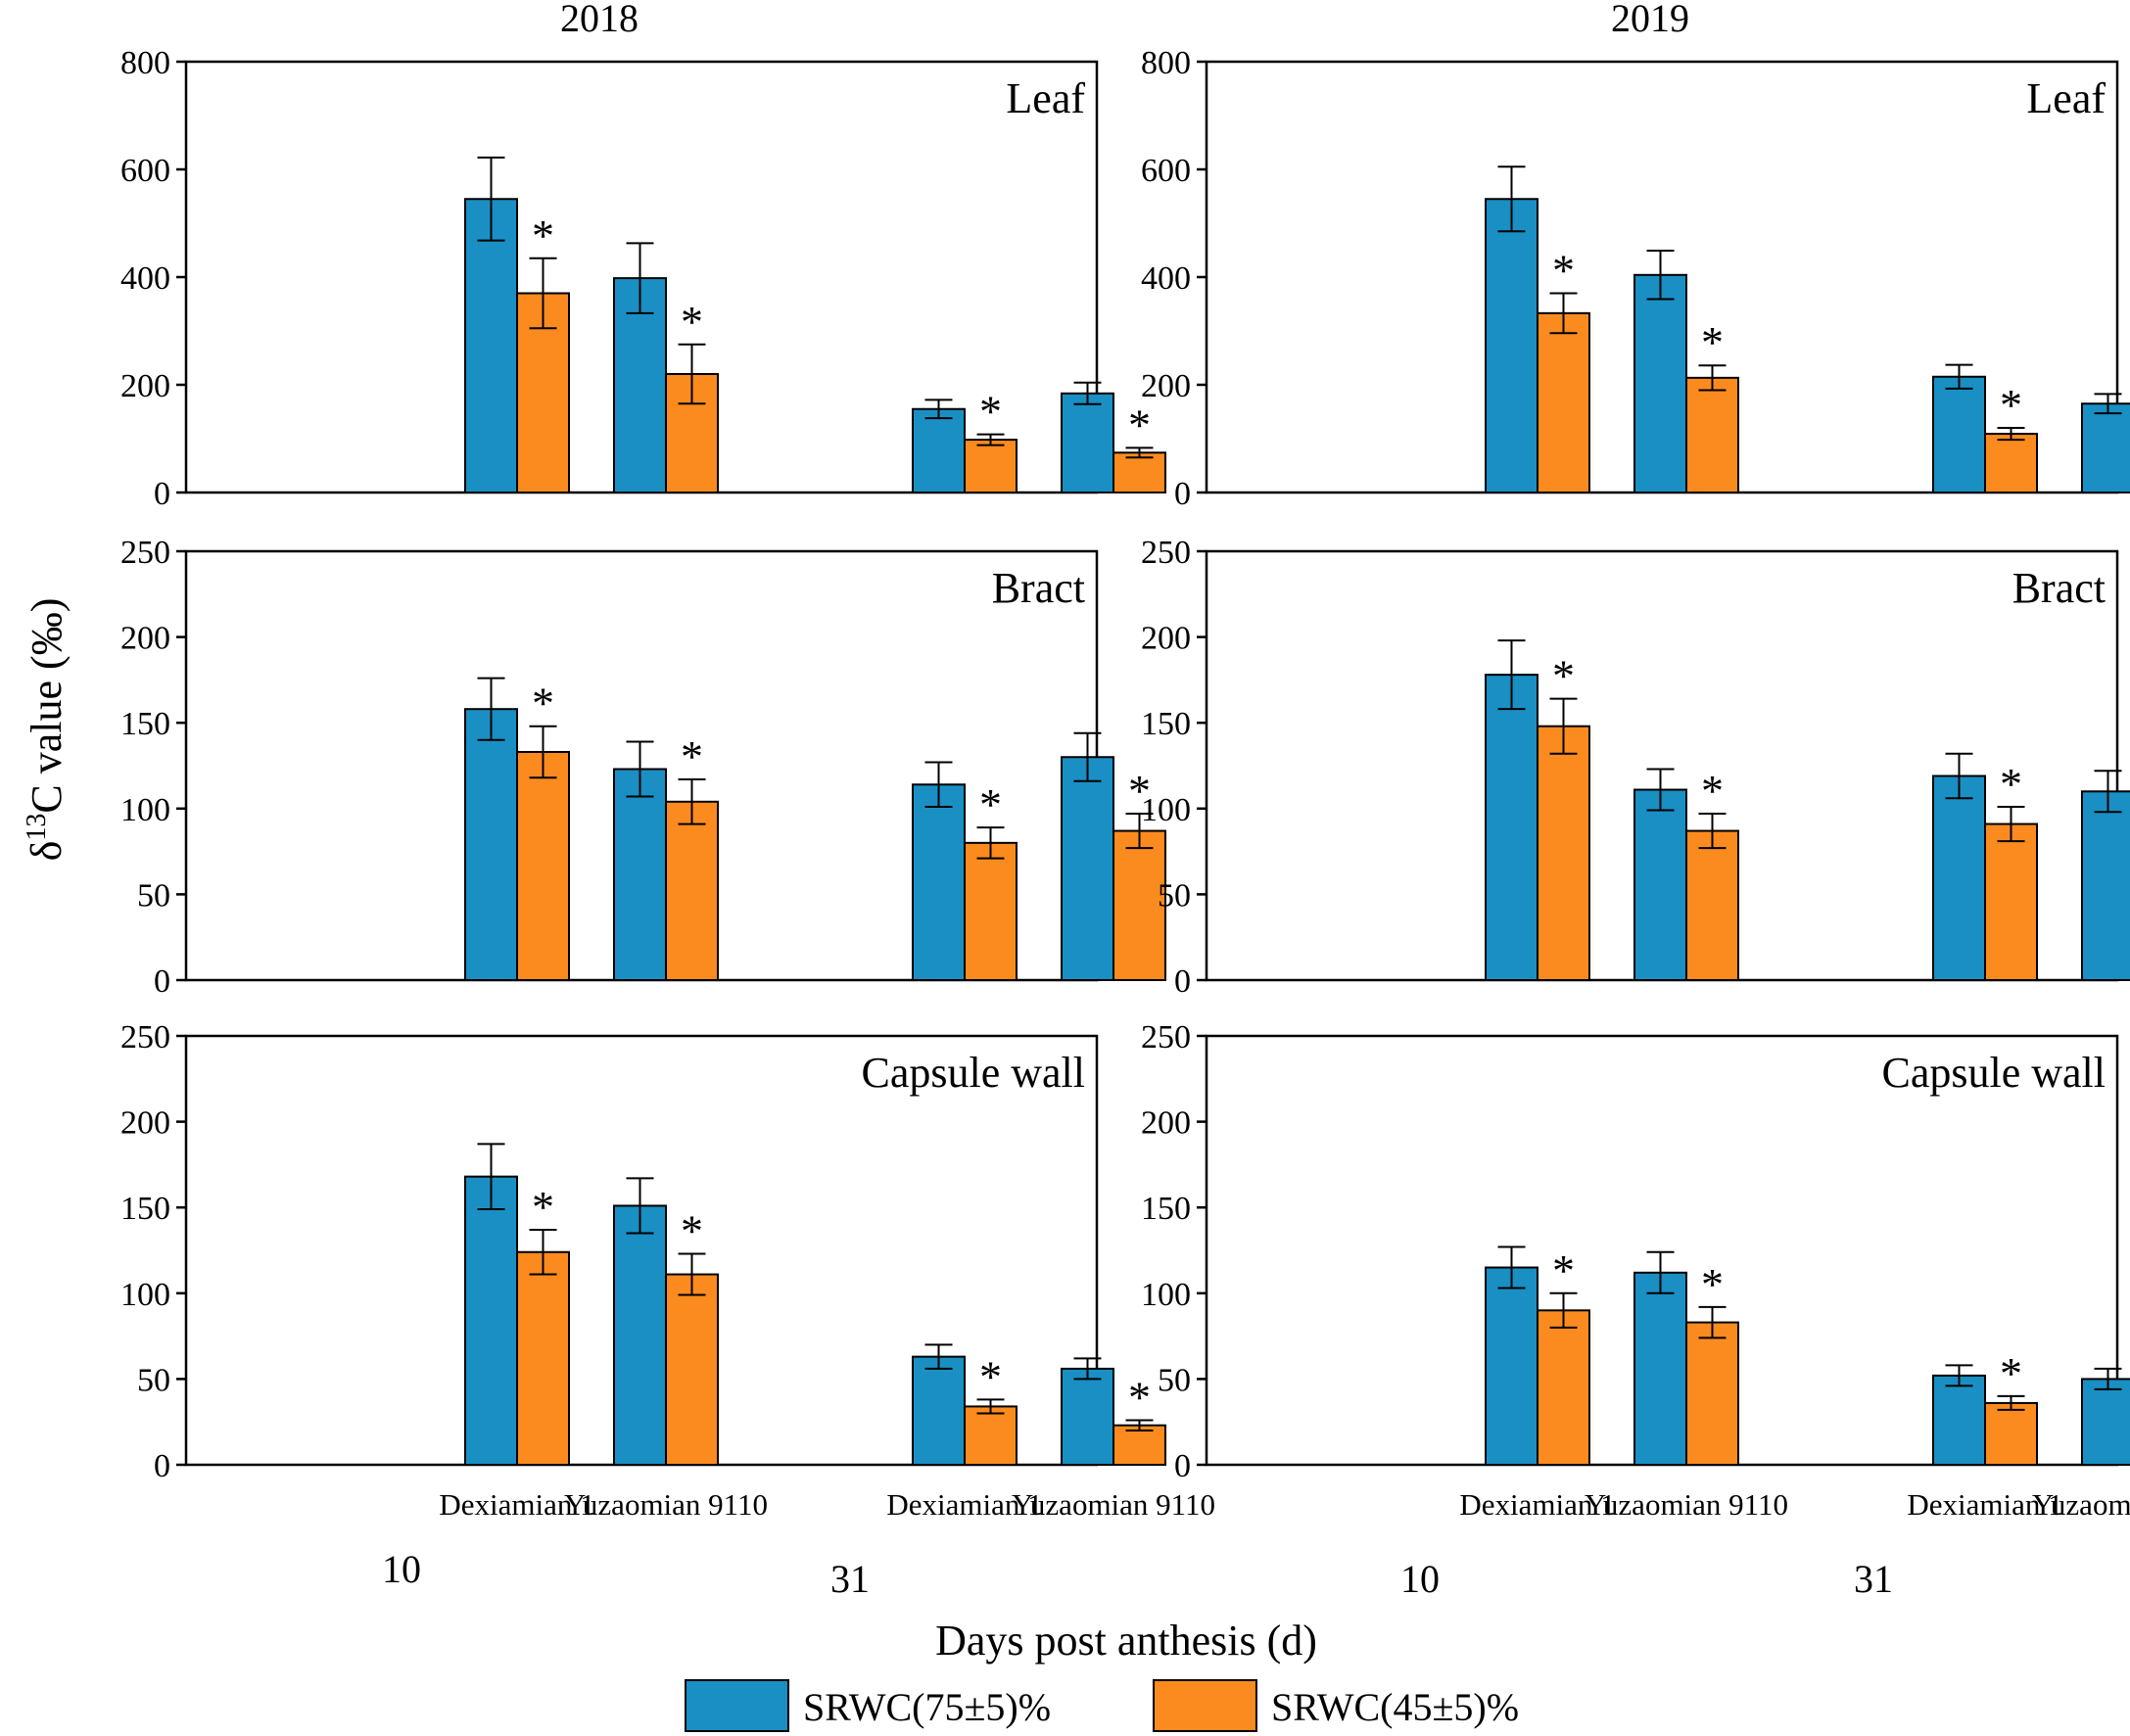 The image size is (2130, 1736). What do you see at coordinates (692, 1231) in the screenshot?
I see `significance-mark-capsule-wall-2018-1: *` at bounding box center [692, 1231].